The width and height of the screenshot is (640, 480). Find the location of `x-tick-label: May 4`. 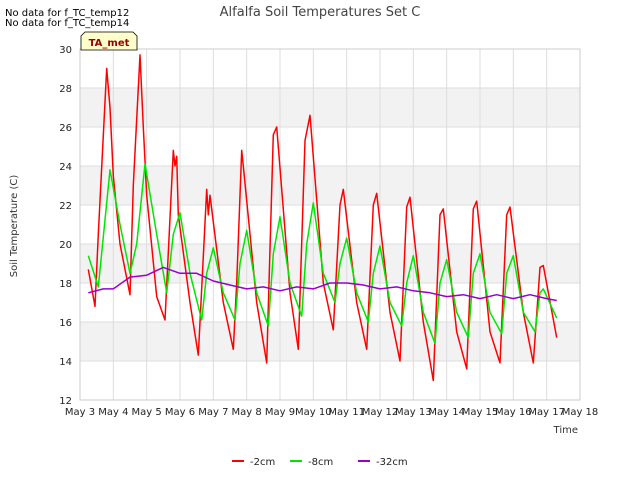

x-tick-label: May 4 is located at coordinates (113, 412).